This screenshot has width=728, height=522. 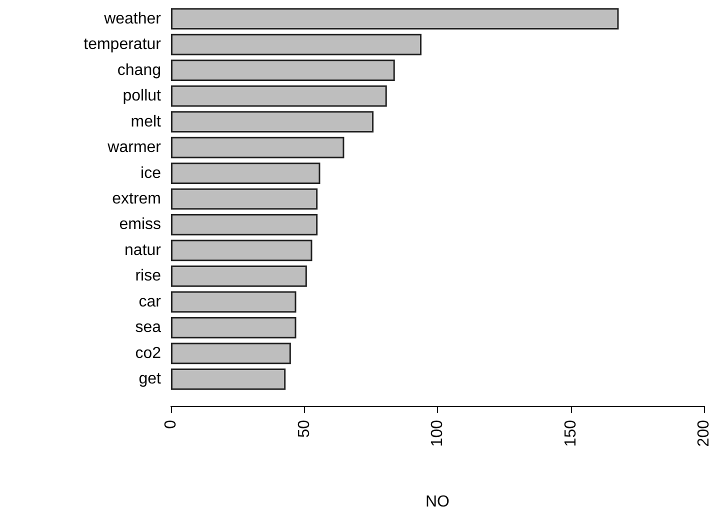 What do you see at coordinates (148, 353) in the screenshot?
I see `y-tick-label: co2` at bounding box center [148, 353].